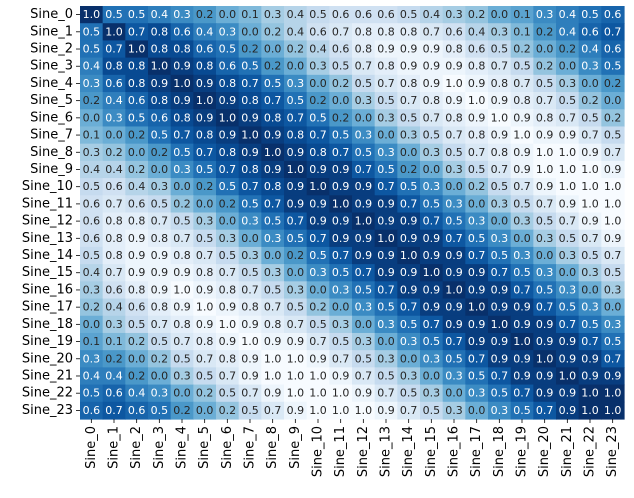  I want to click on x-tick-label: Sine_12, so click(363, 451).